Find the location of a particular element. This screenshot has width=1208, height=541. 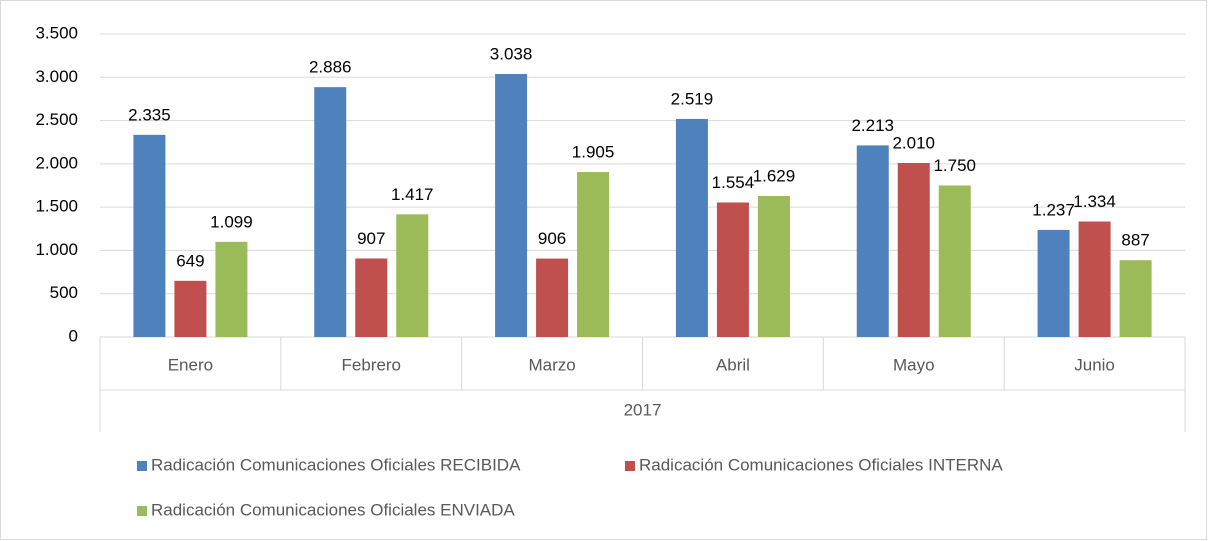

data-label: 2.886 is located at coordinates (330, 67).